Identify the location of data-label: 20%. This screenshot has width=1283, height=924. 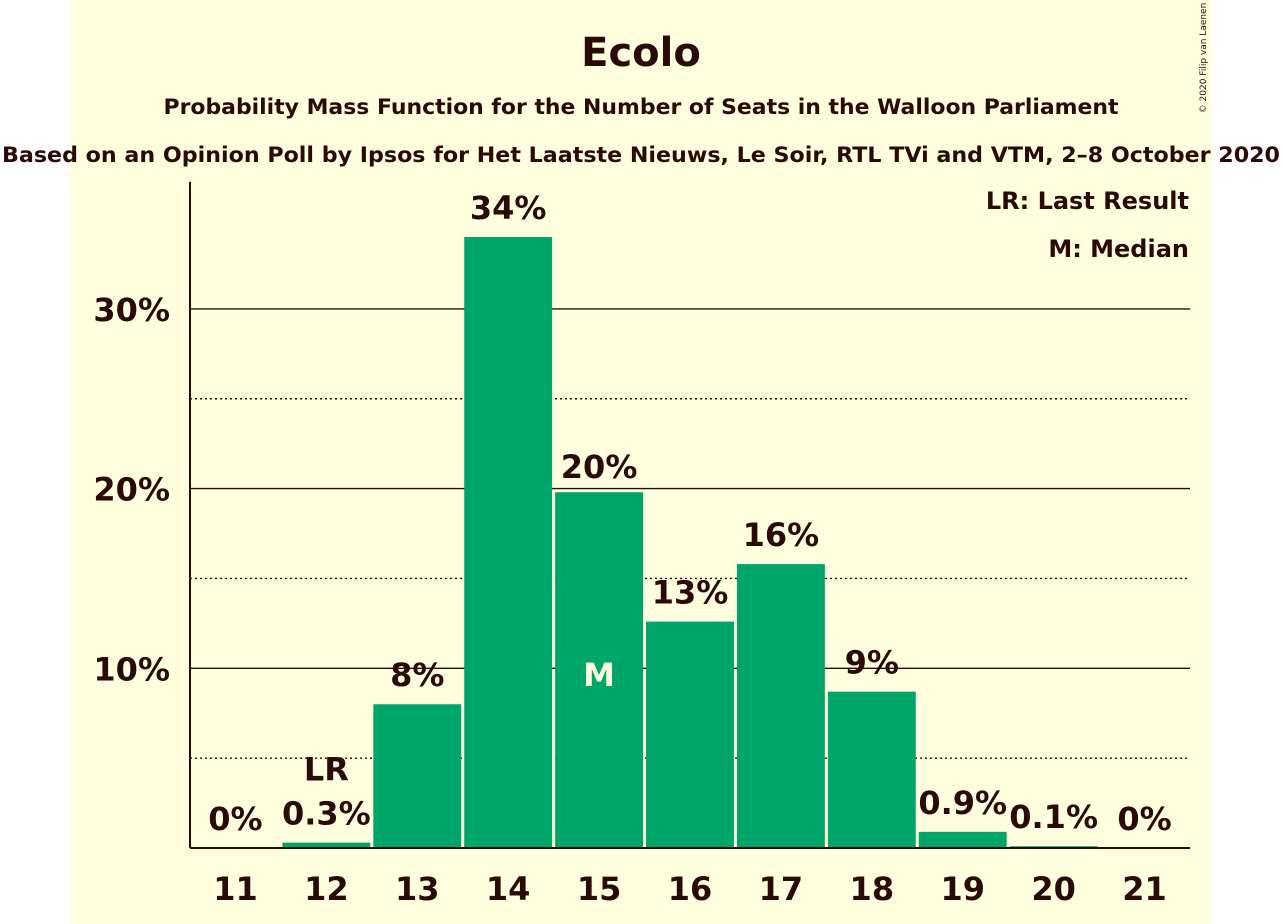
(599, 467).